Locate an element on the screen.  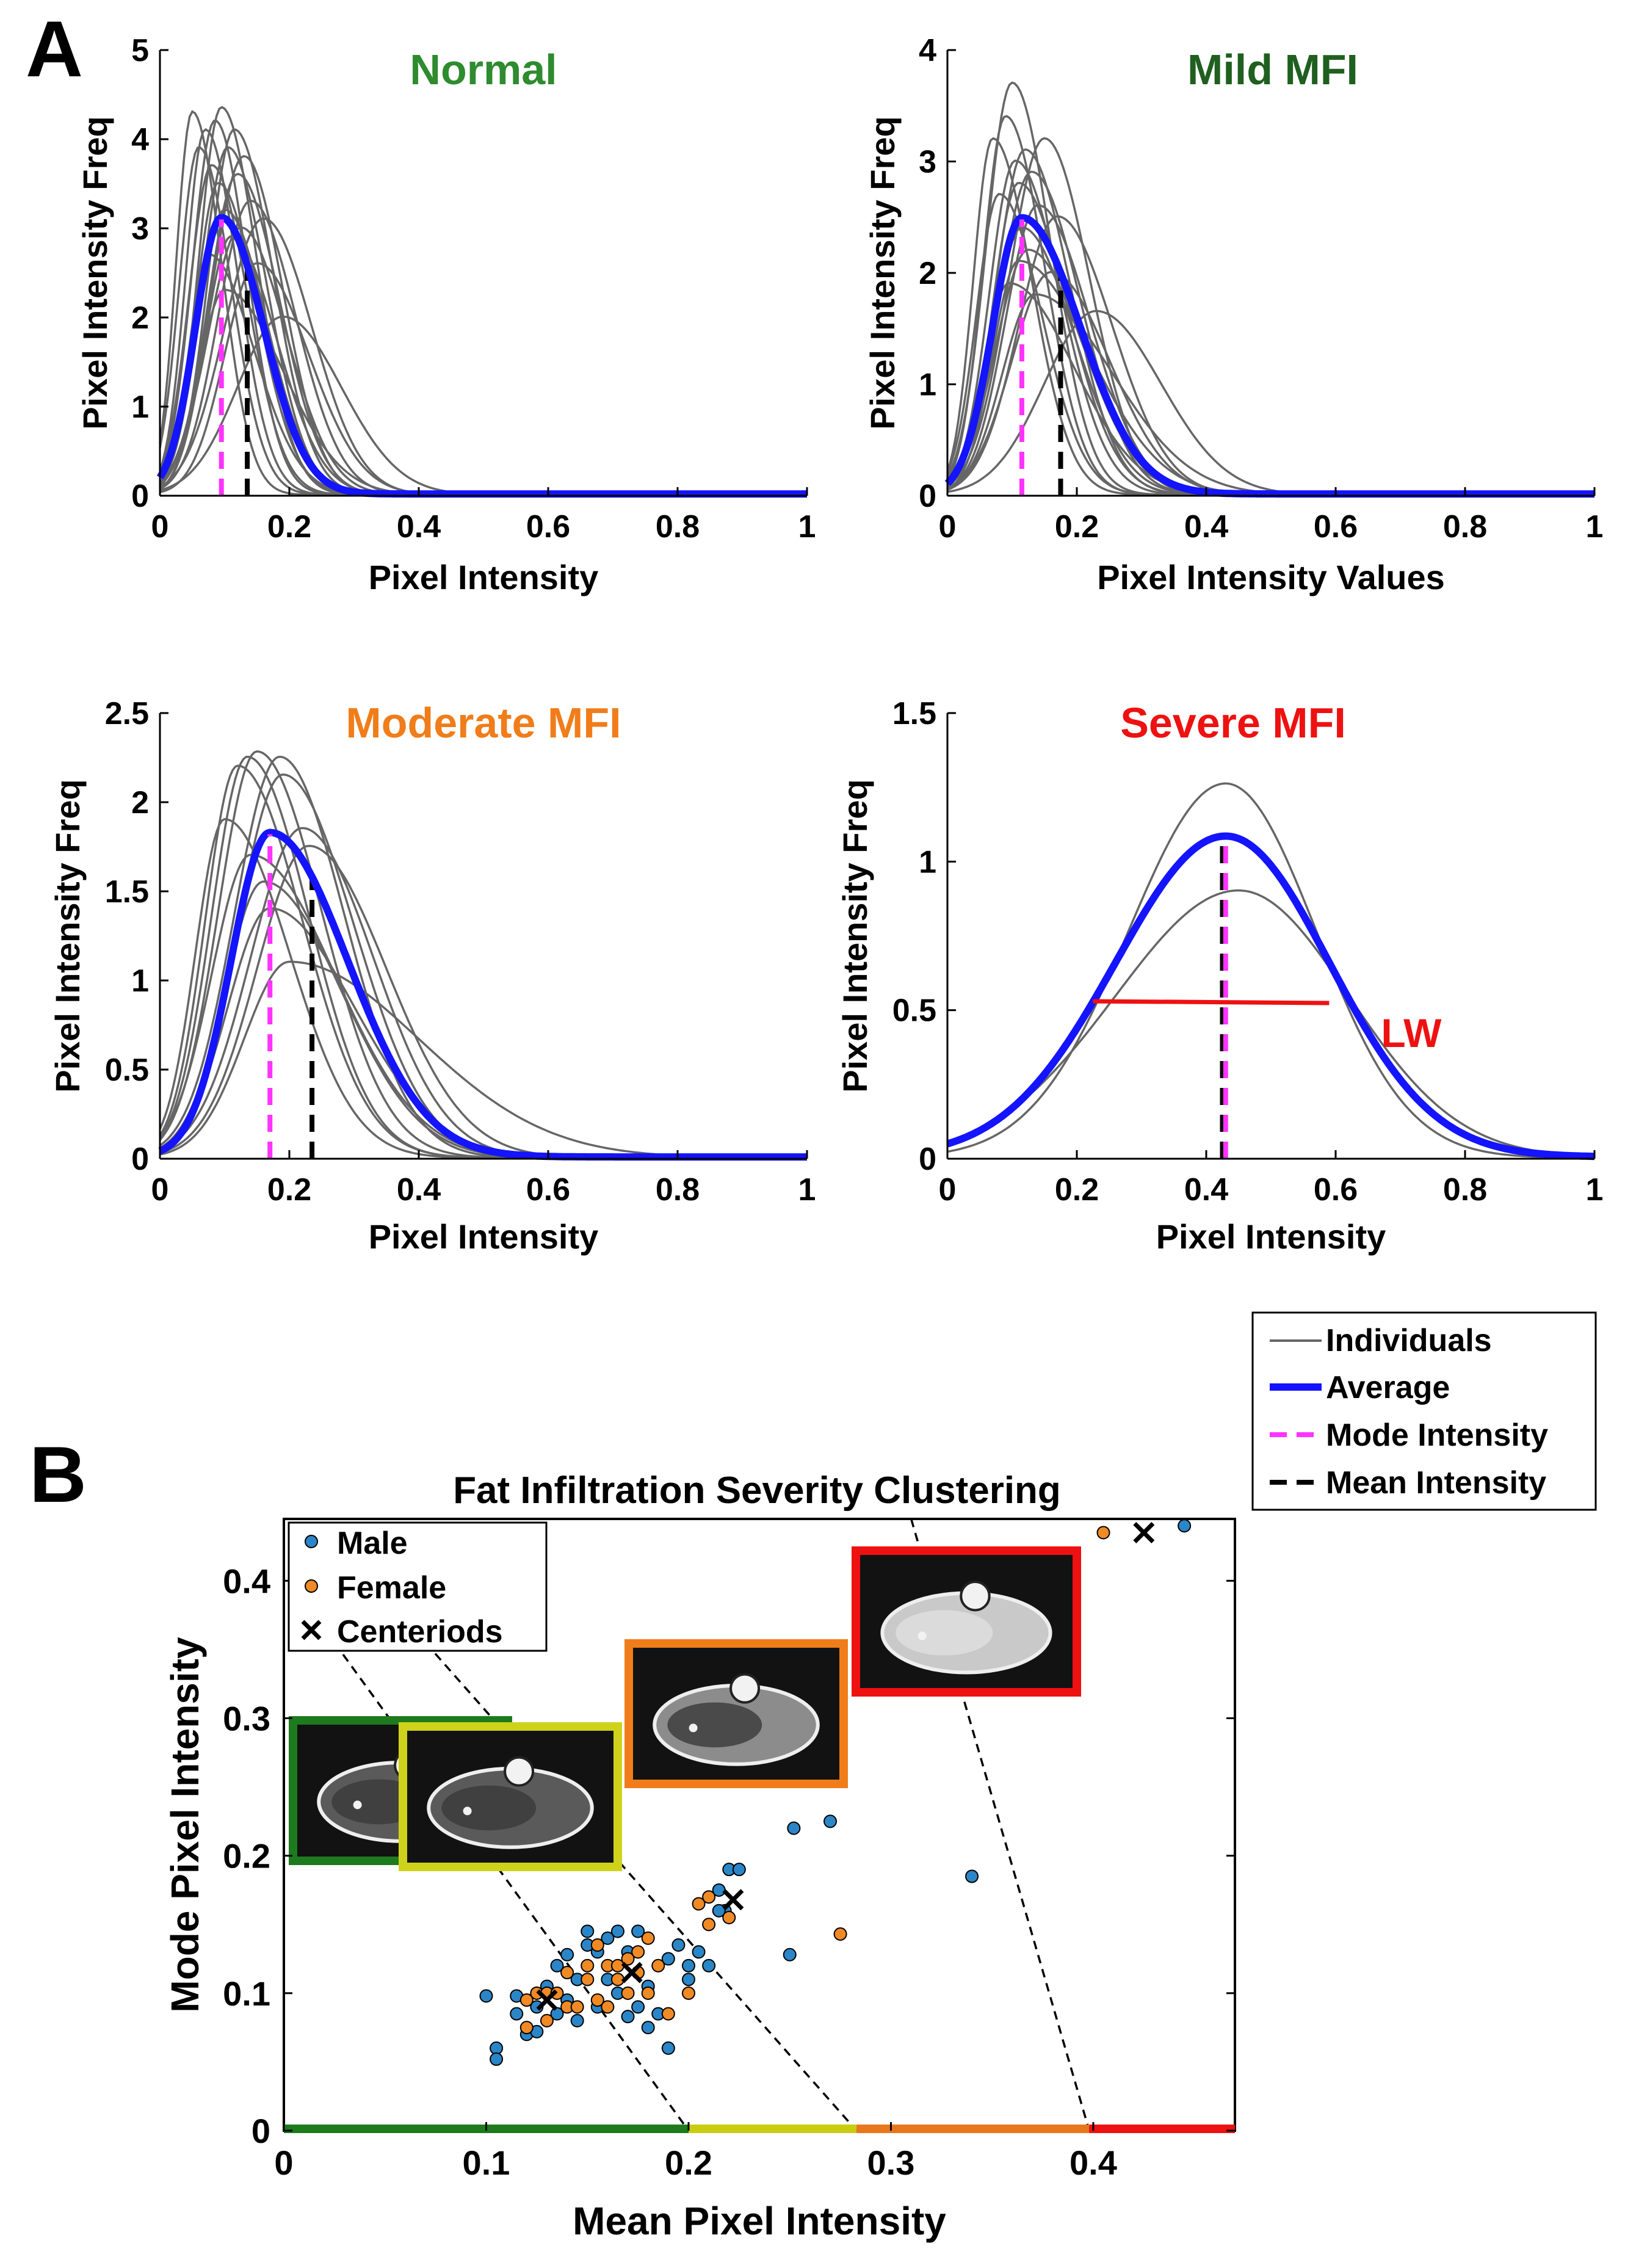
chart-title: Normal is located at coordinates (483, 69).